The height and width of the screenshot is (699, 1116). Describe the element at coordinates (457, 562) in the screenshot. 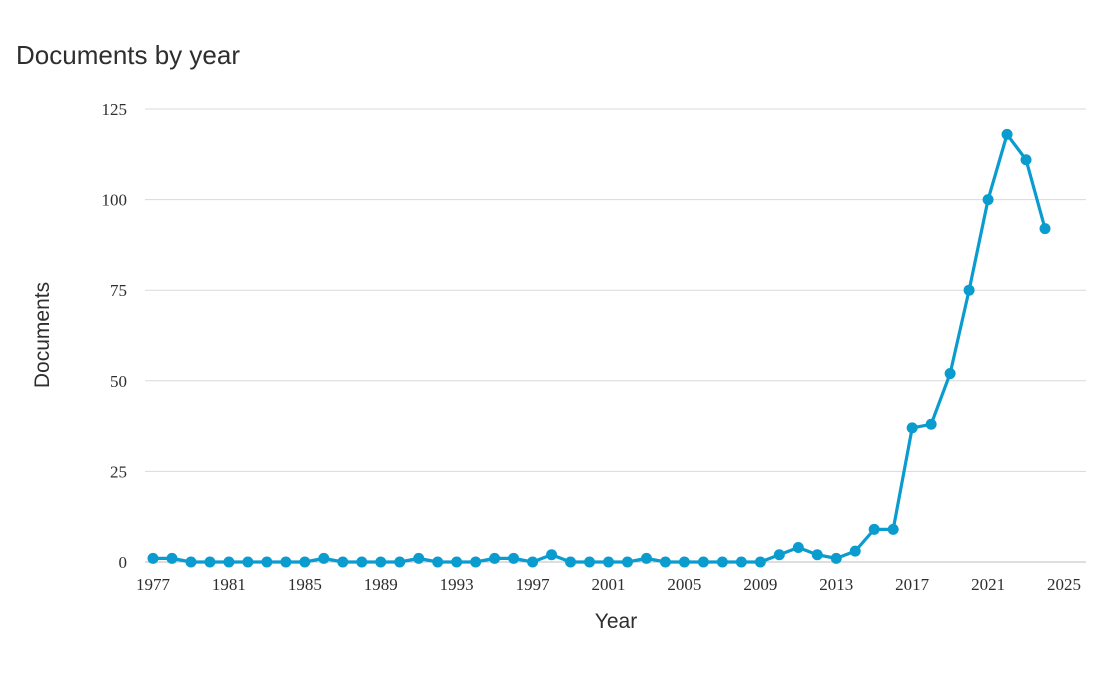

I see `data-point-1993` at that location.